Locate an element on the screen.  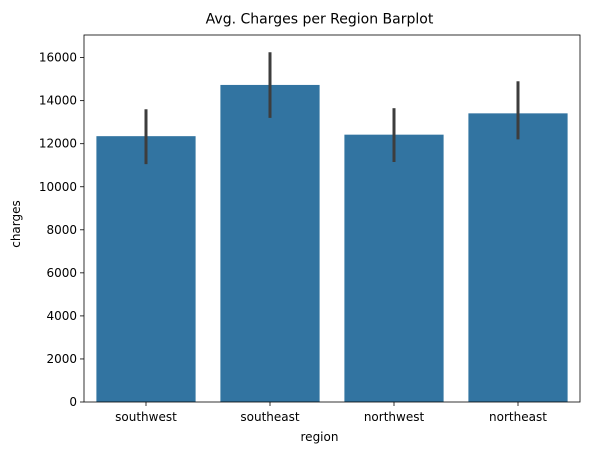
bar-northwest is located at coordinates (394, 268).